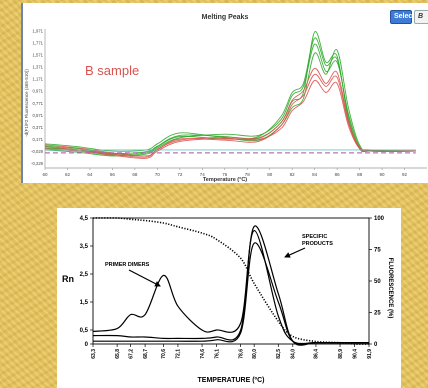 The height and width of the screenshot is (388, 428). I want to click on y2-tick-label: 50, so click(377, 282).